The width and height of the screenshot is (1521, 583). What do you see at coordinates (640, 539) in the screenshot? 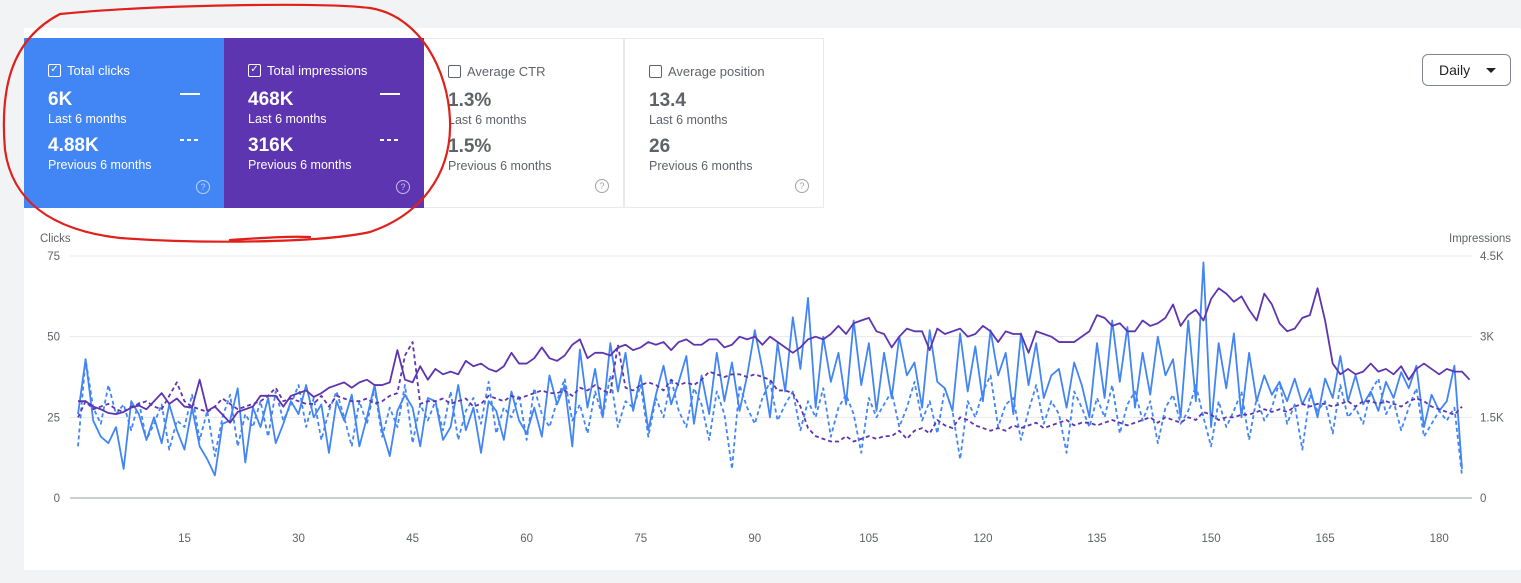
I see `x-tick-label: 75` at bounding box center [640, 539].